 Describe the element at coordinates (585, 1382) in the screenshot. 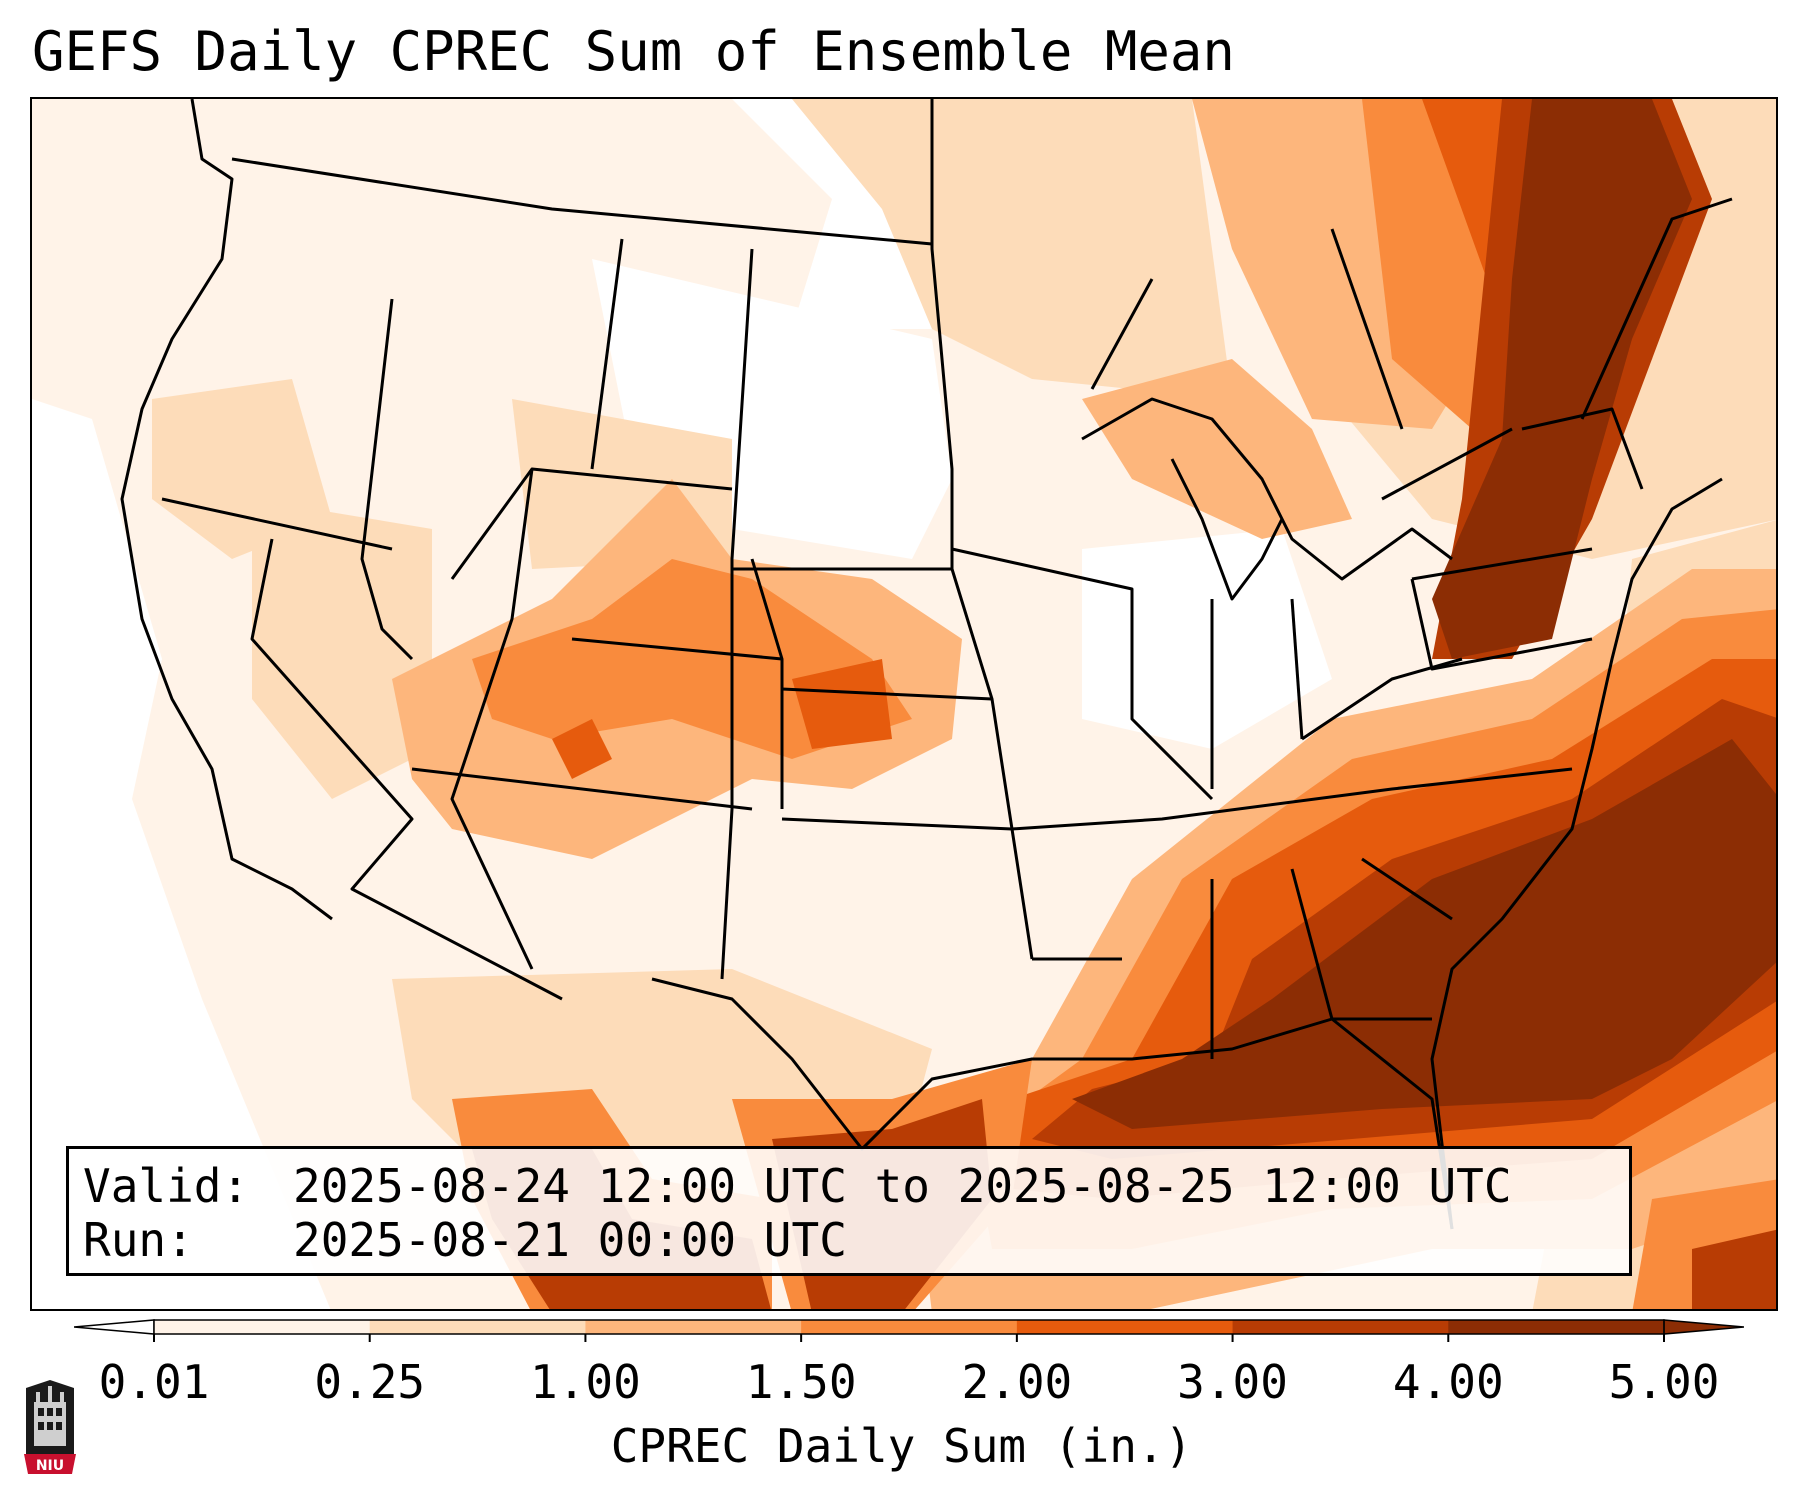

I see `colorbar-tick-label: 1.00` at that location.